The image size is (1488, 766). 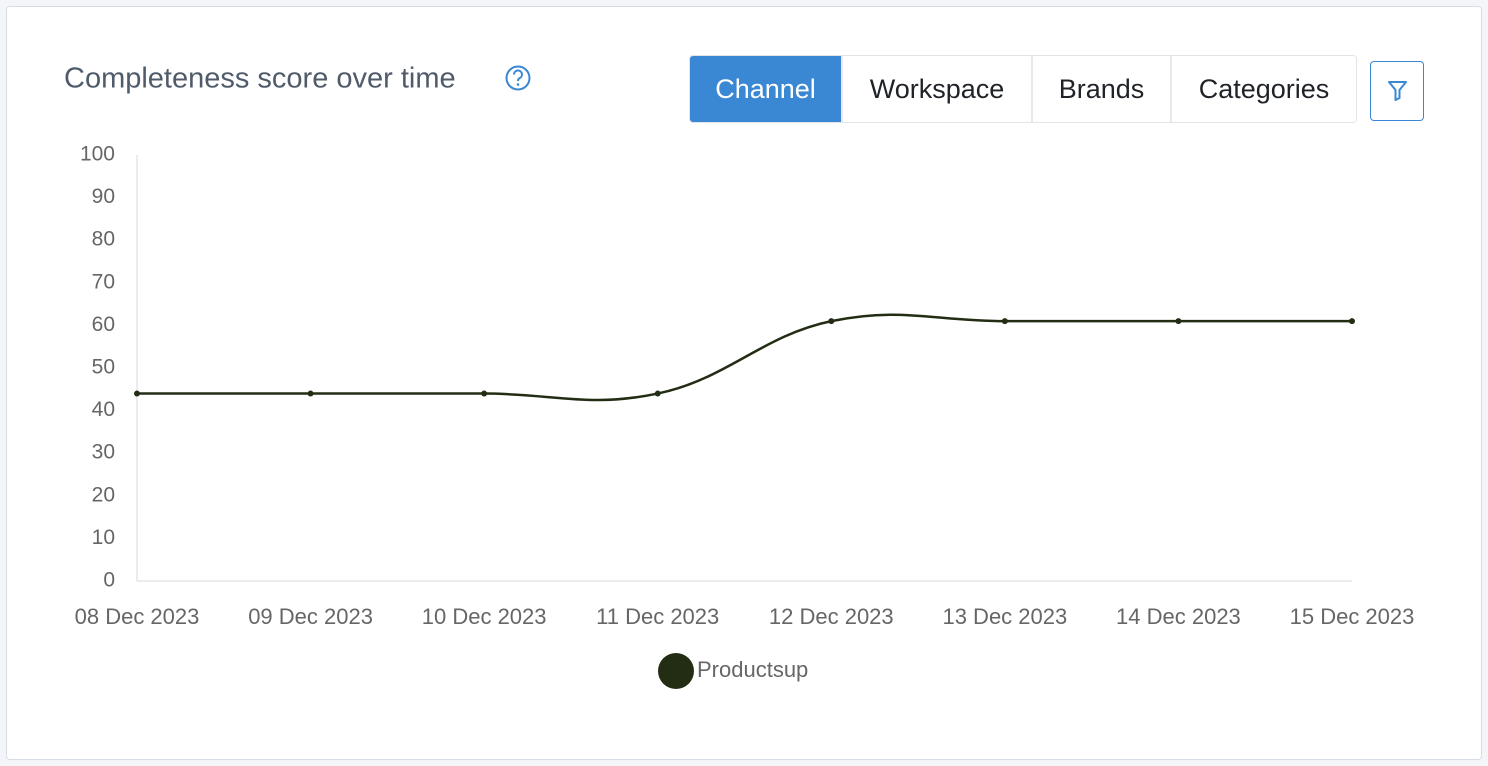 What do you see at coordinates (1004, 616) in the screenshot?
I see `x-tick-label: 13 Dec 2023` at bounding box center [1004, 616].